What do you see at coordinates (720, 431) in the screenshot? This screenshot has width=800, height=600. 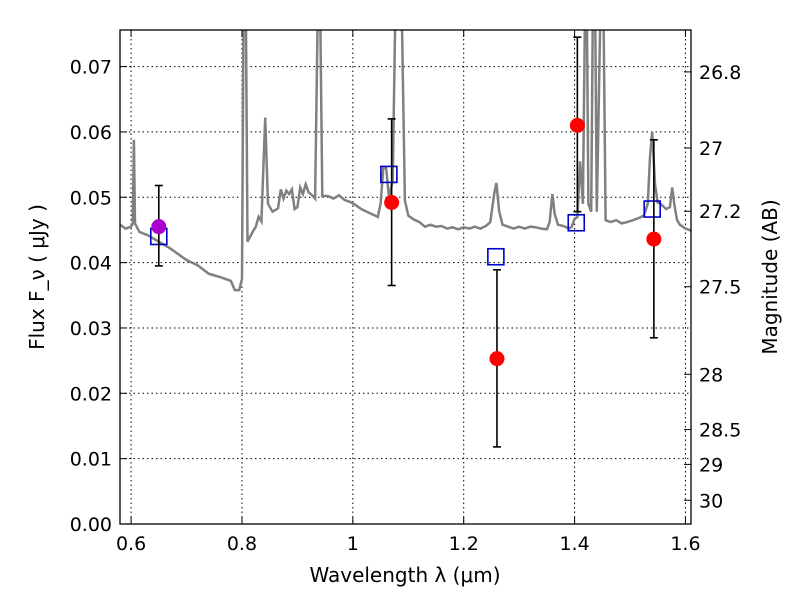 I see `y2-tick-label: 28.5` at bounding box center [720, 431].